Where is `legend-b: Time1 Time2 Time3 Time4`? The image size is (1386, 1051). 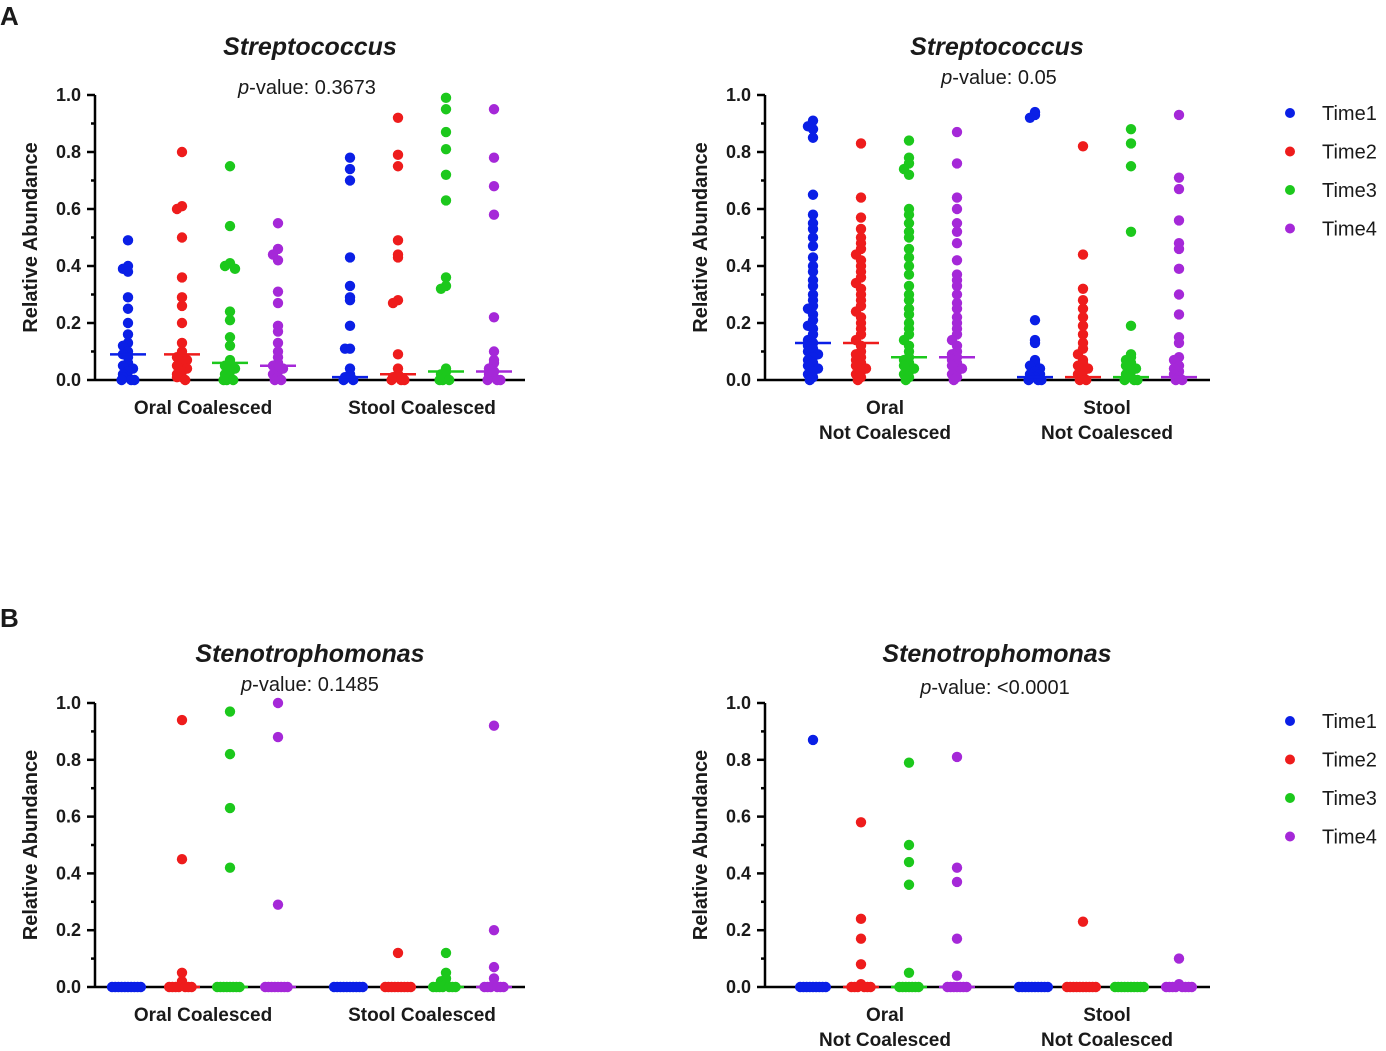 legend-b: Time1 Time2 Time3 Time4 is located at coordinates (1331, 780).